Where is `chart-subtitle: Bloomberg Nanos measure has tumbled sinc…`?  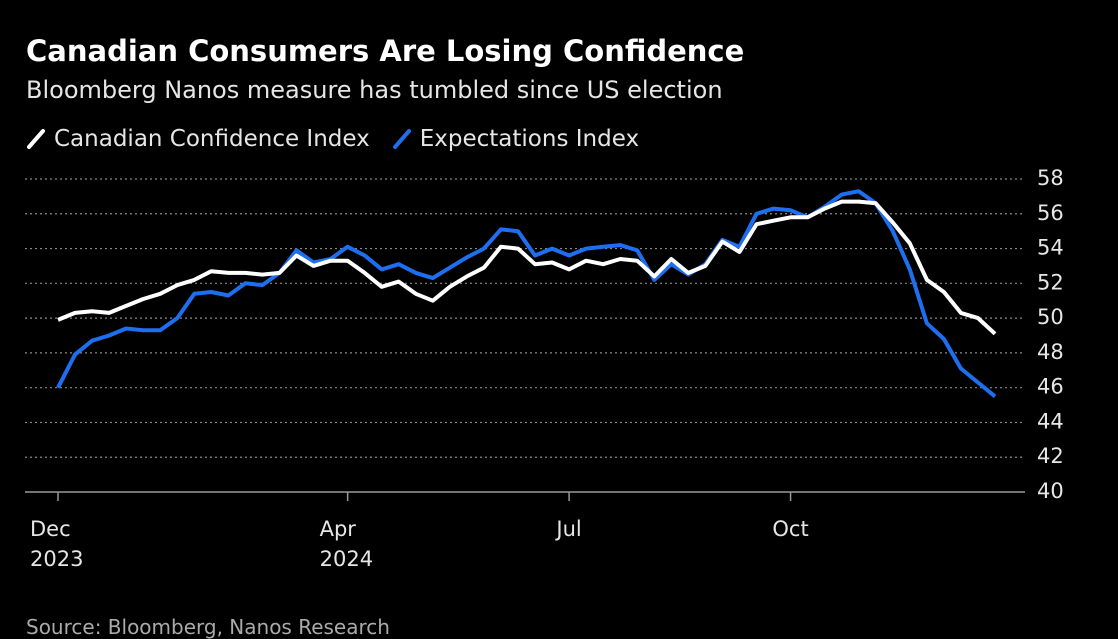
chart-subtitle: Bloomberg Nanos measure has tumbled sinc… is located at coordinates (374, 90).